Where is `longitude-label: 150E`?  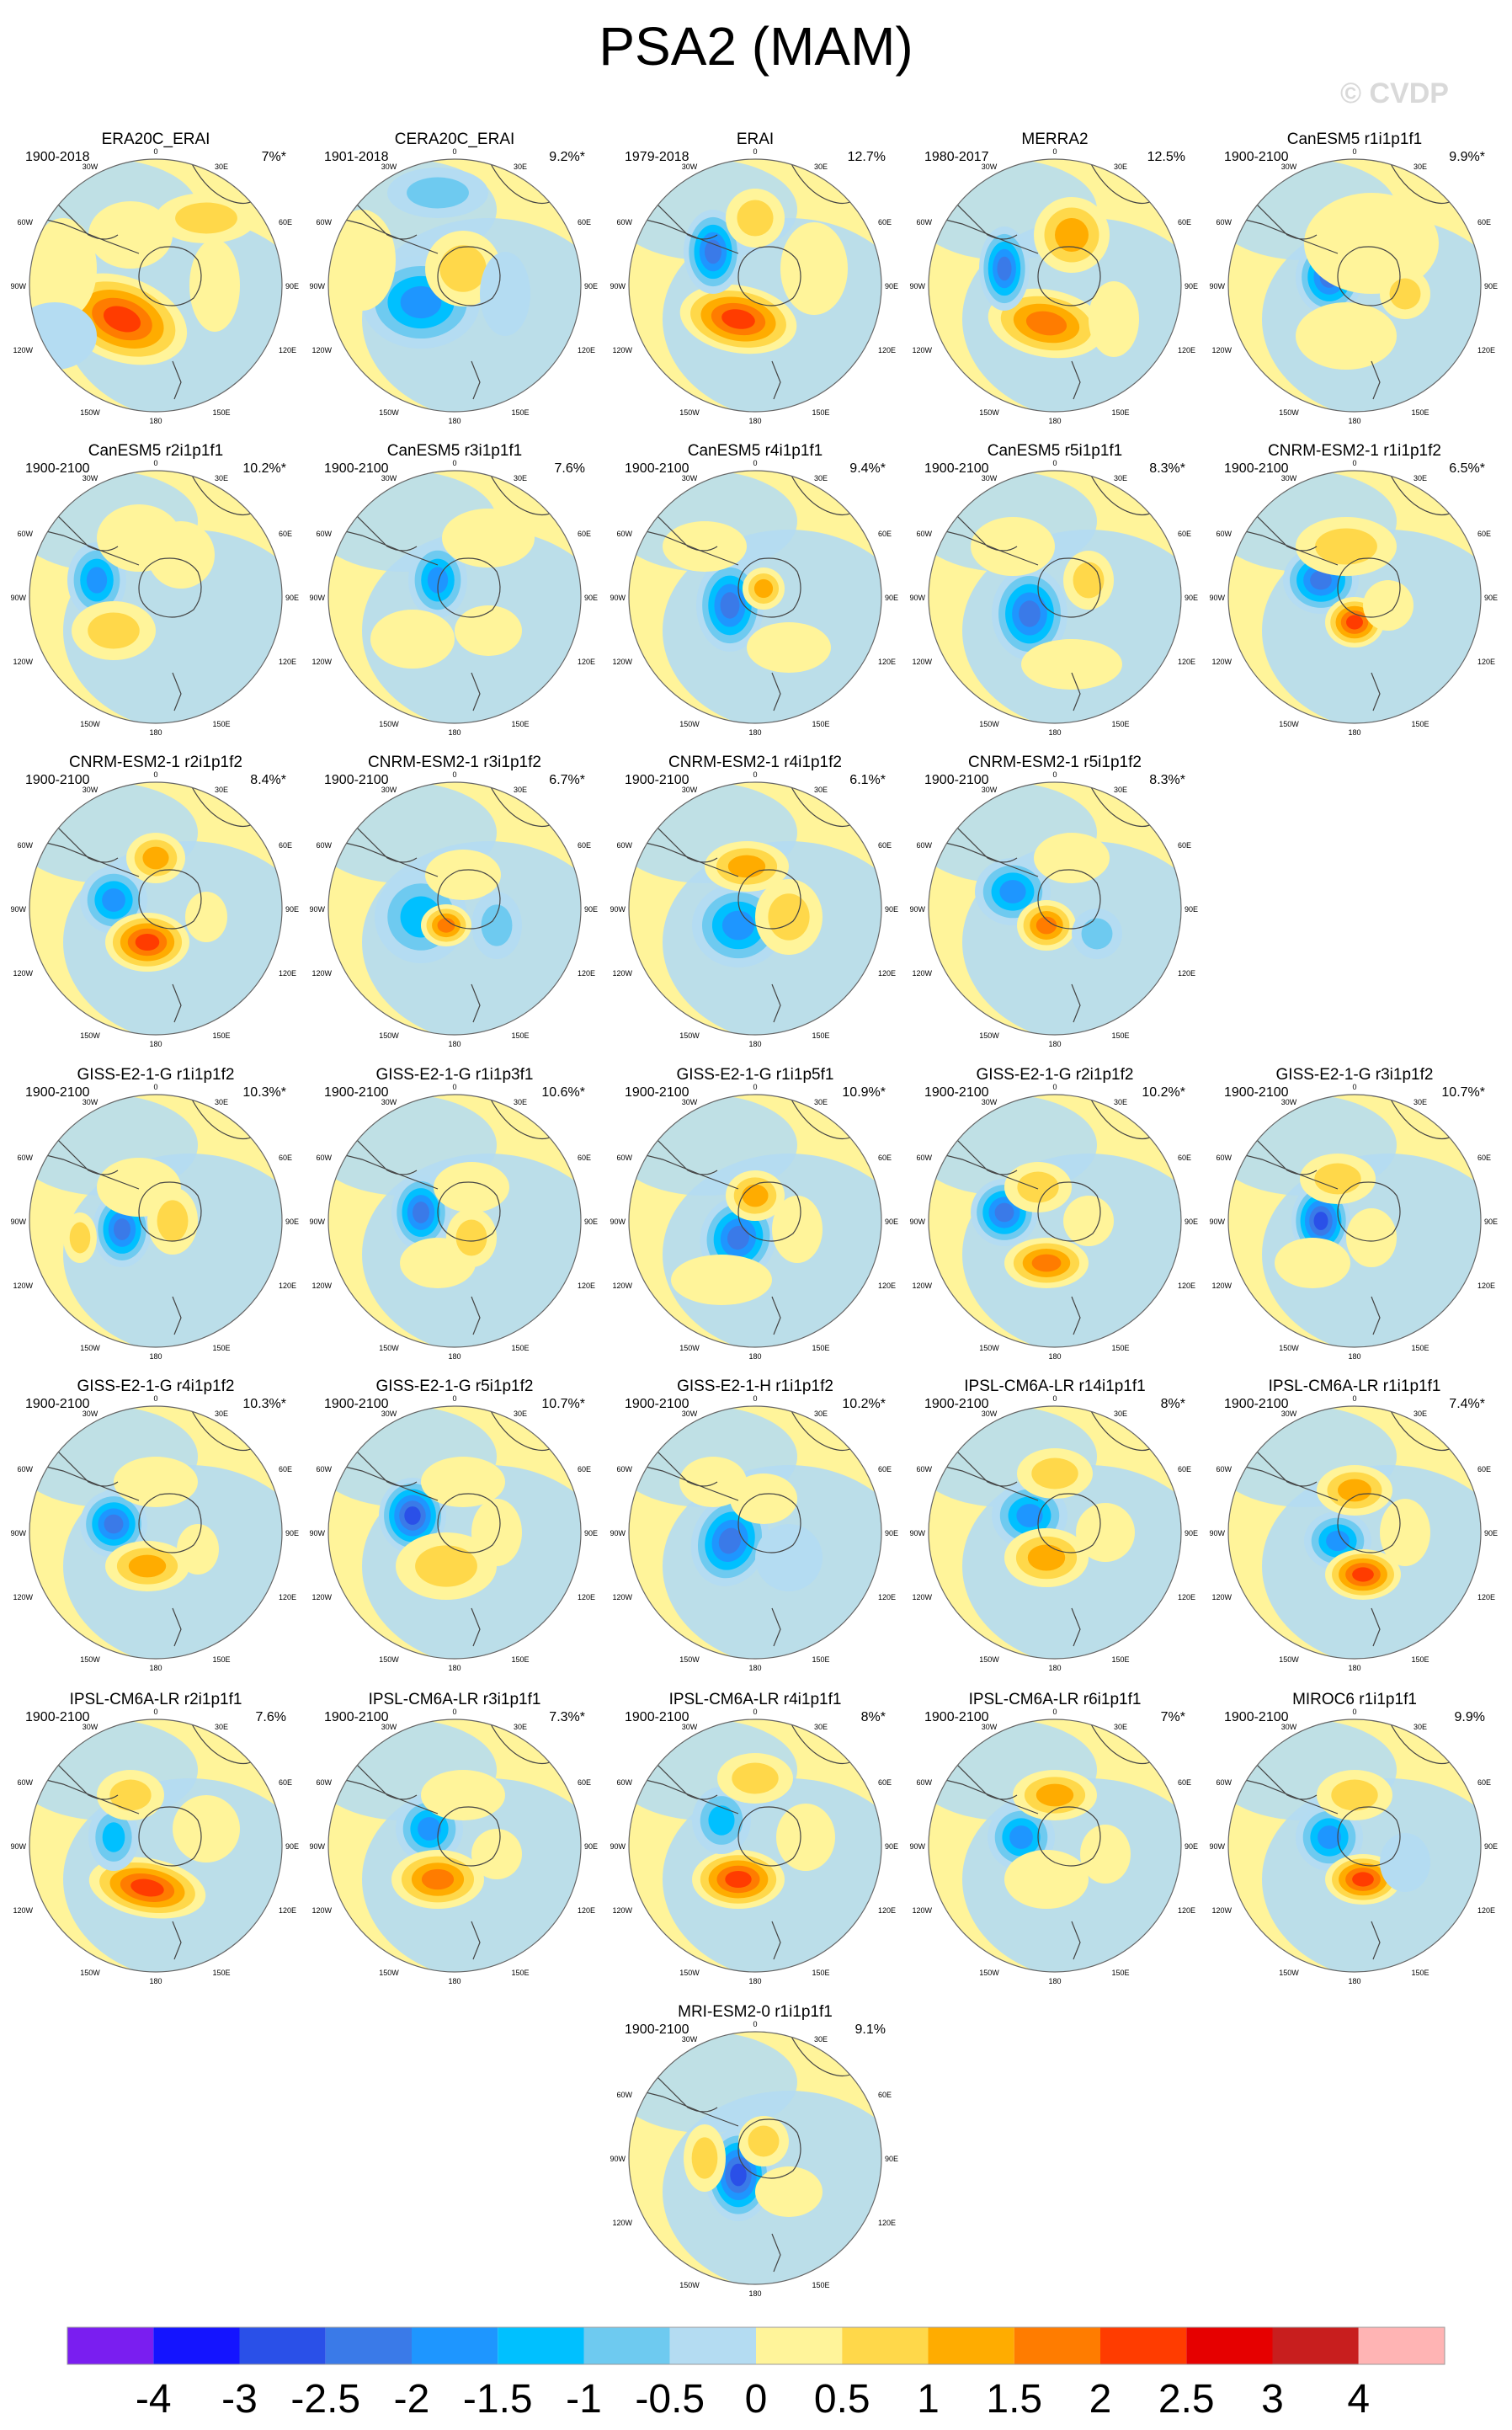
longitude-label: 150E is located at coordinates (520, 1973).